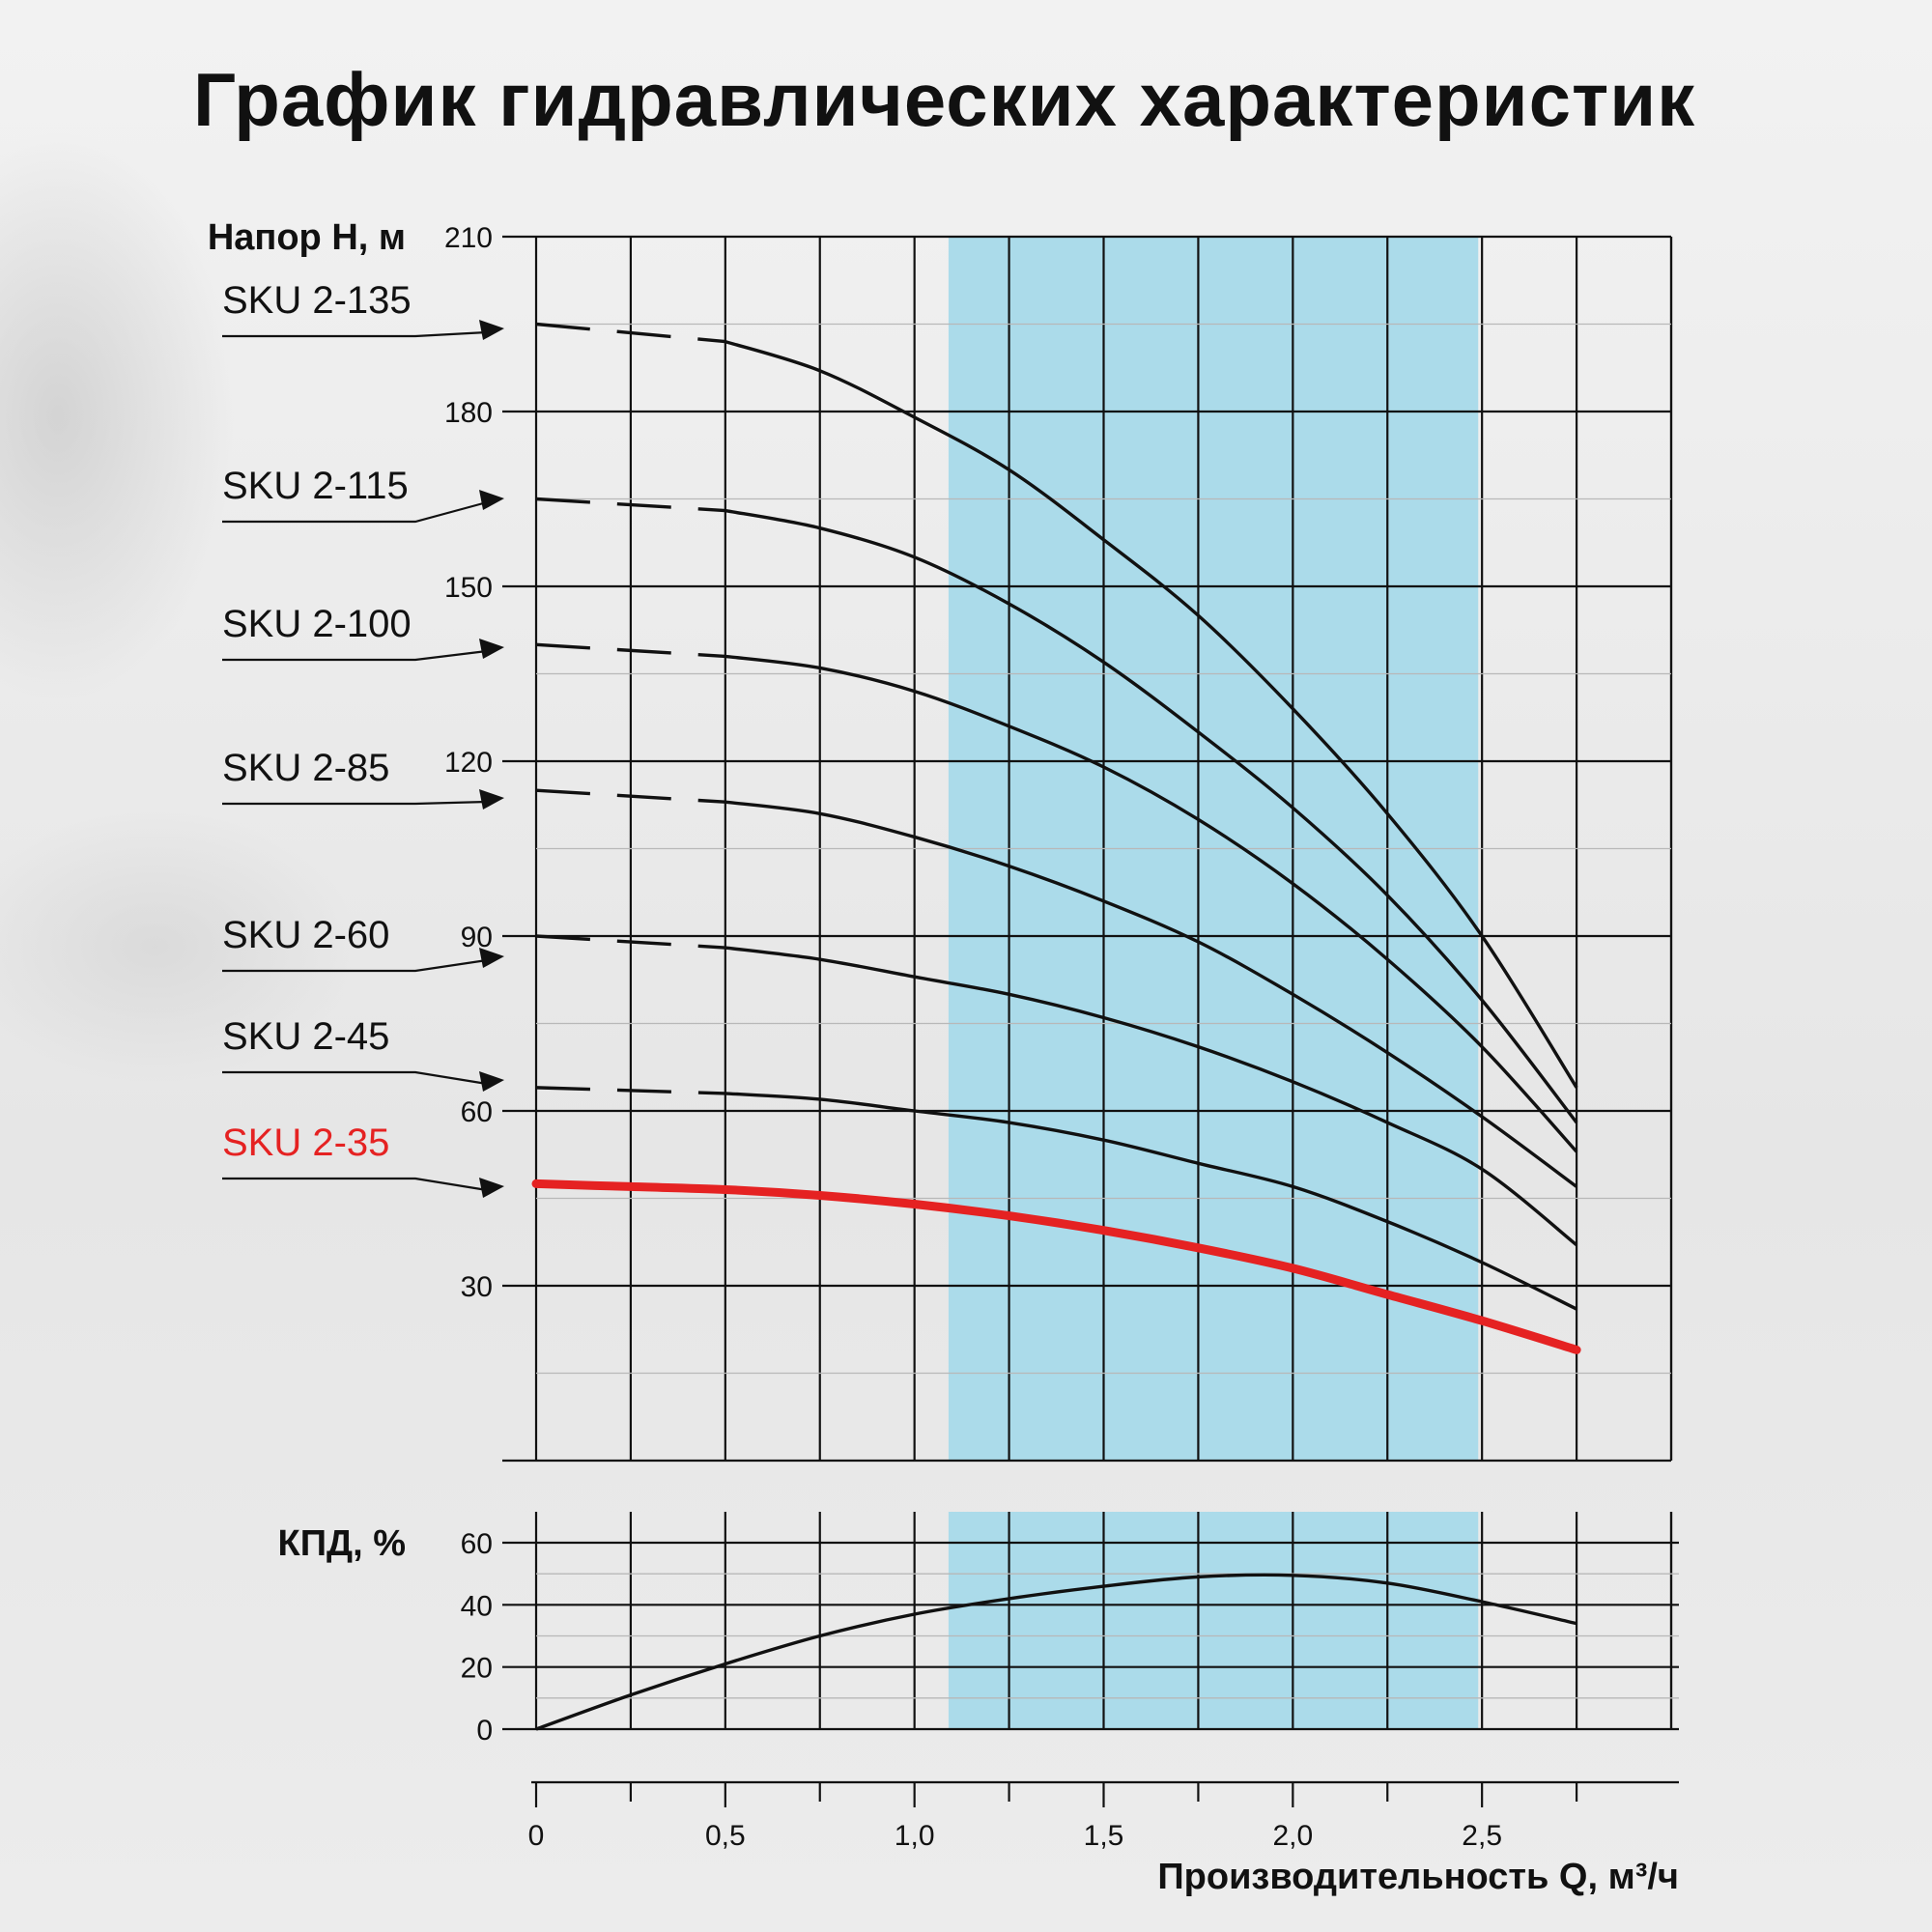  What do you see at coordinates (477, 1606) in the screenshot?
I see `eff-y-tick-label: 40` at bounding box center [477, 1606].